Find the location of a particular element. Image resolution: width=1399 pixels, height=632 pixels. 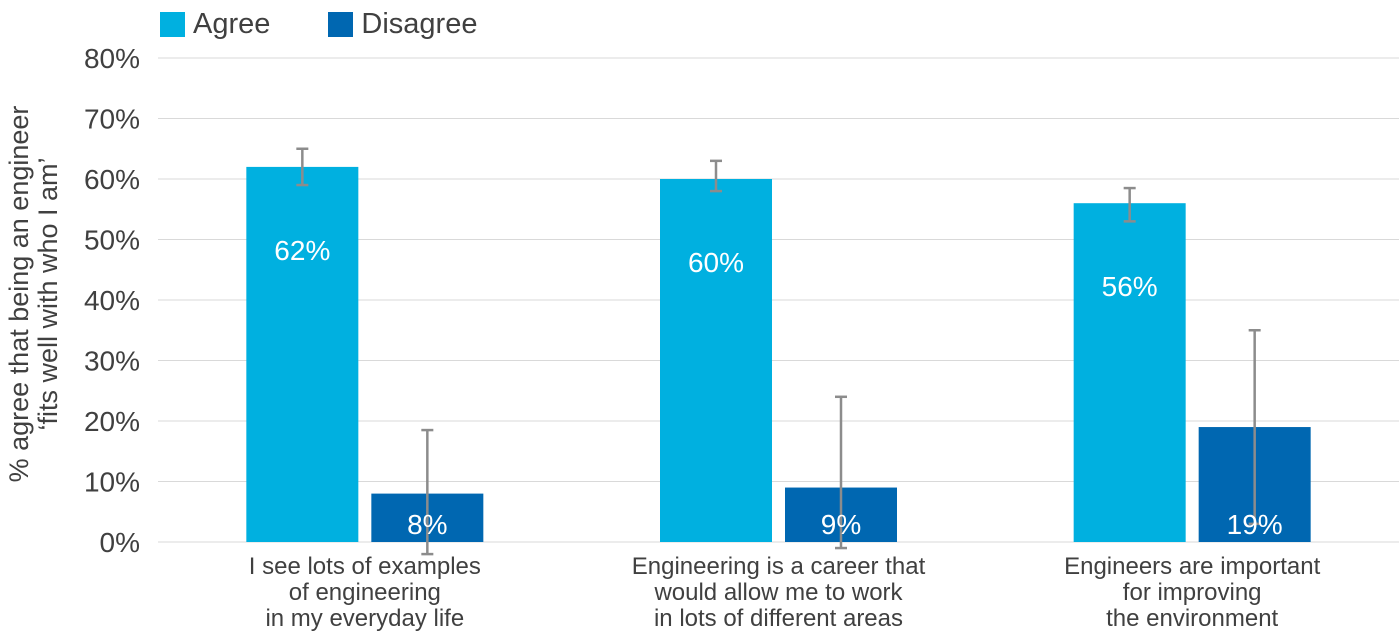

x-tick-label-line: Engineers are important is located at coordinates (1192, 566).